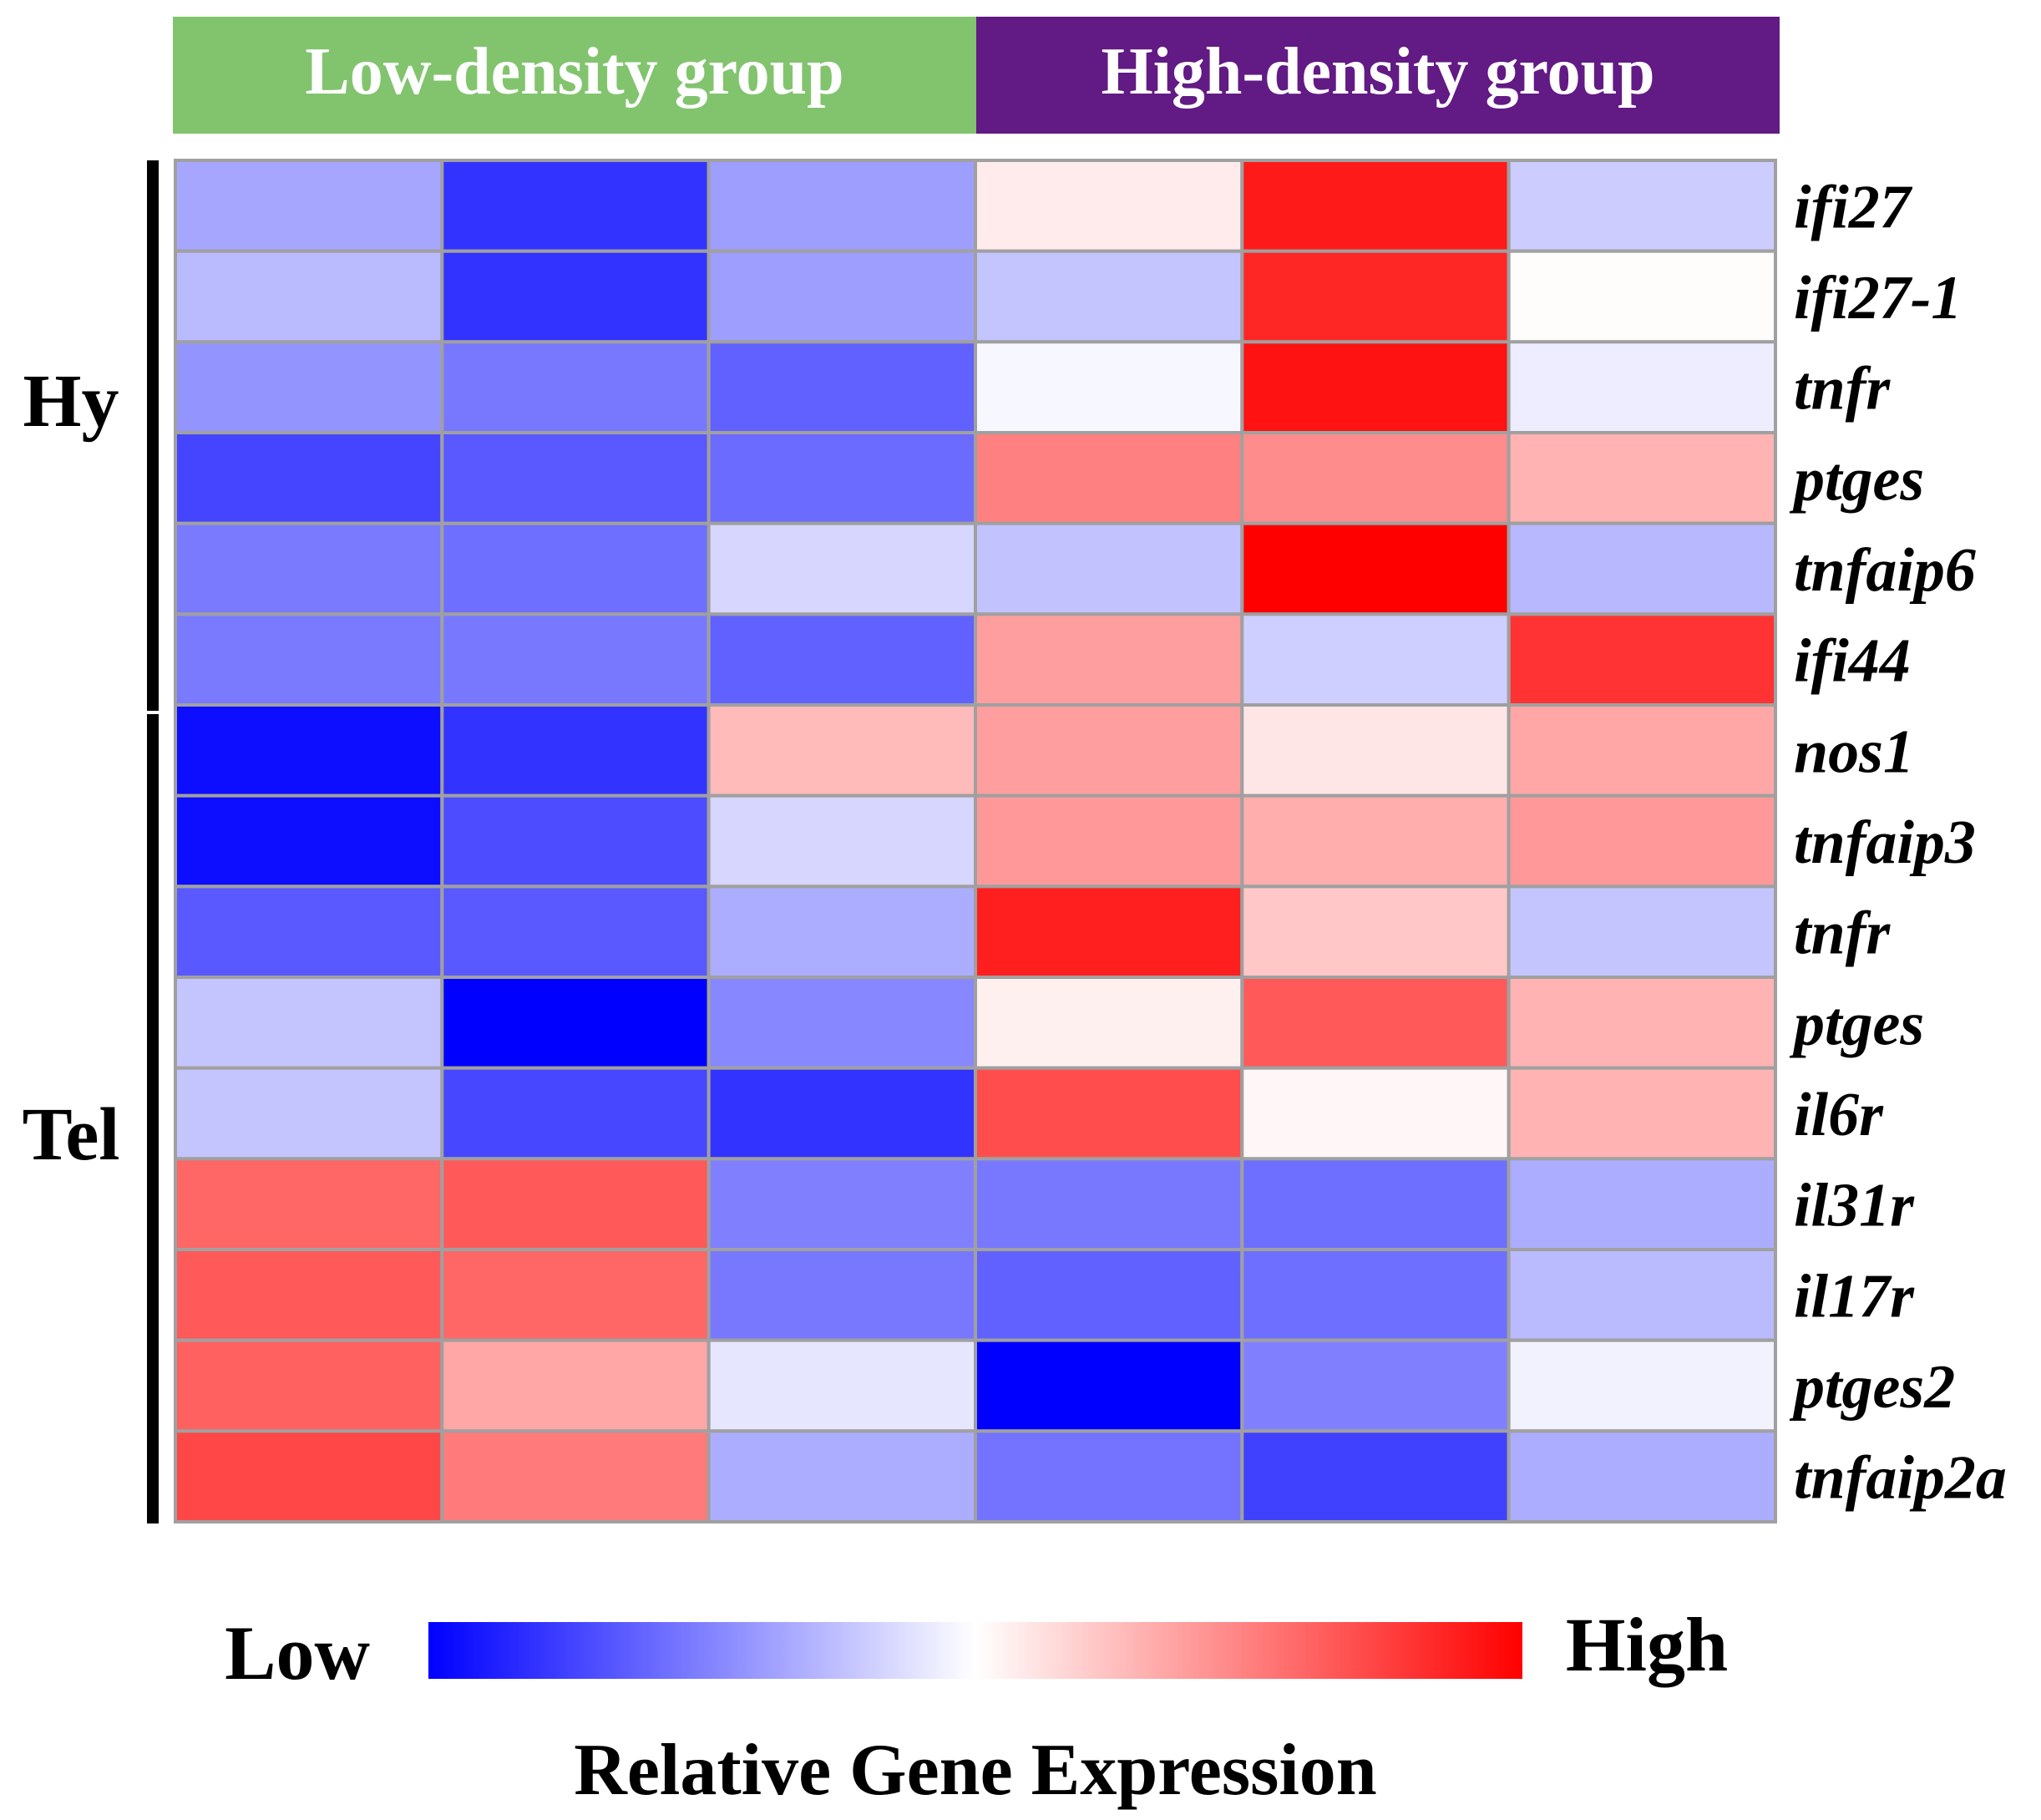  Describe the element at coordinates (1642, 1113) in the screenshot. I see `heatmap-cell-r10-c5` at that location.